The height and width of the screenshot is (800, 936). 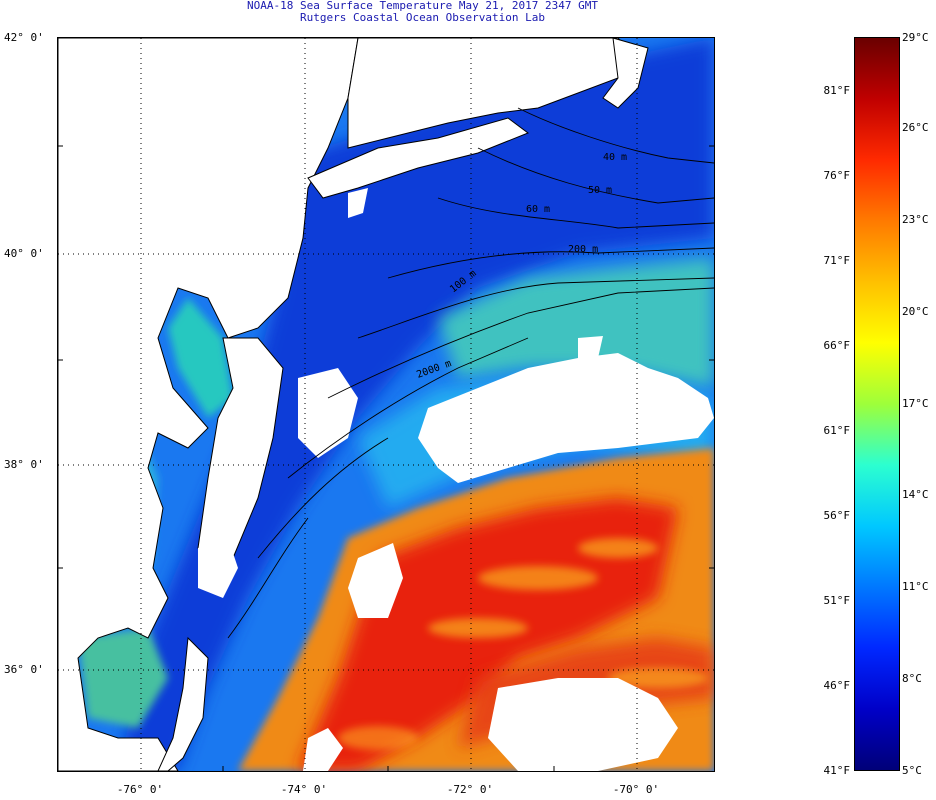 What do you see at coordinates (422, 17) in the screenshot?
I see `map-subtitle: Rutgers Coastal Ocean Observation Lab` at bounding box center [422, 17].